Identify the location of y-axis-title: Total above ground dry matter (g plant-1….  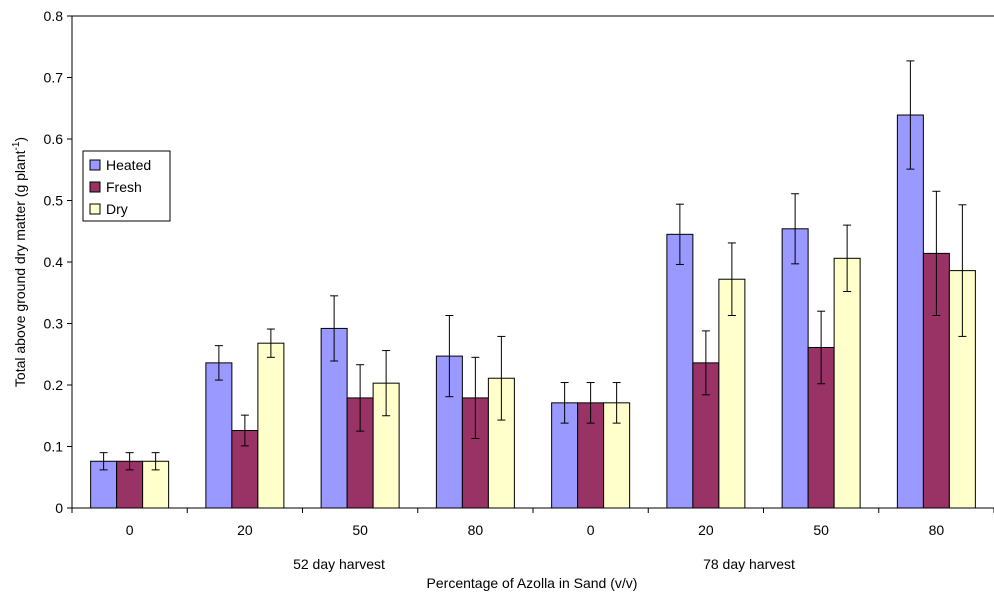
(19, 262).